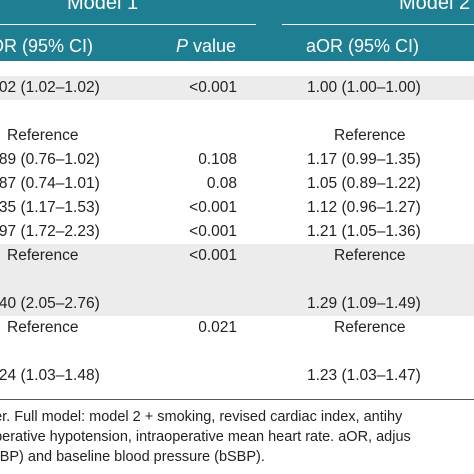  I want to click on footnote-divider, so click(237, 399).